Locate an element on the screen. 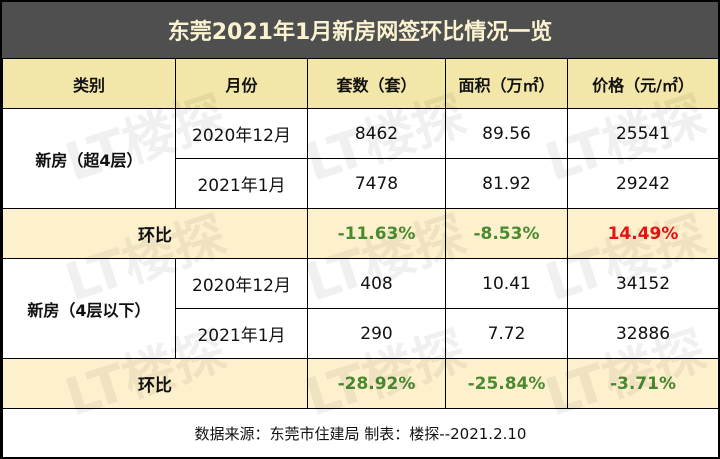  footer-row: 数据来源：东莞市住建局 制表：楼探--2021.2.10 is located at coordinates (360, 433).